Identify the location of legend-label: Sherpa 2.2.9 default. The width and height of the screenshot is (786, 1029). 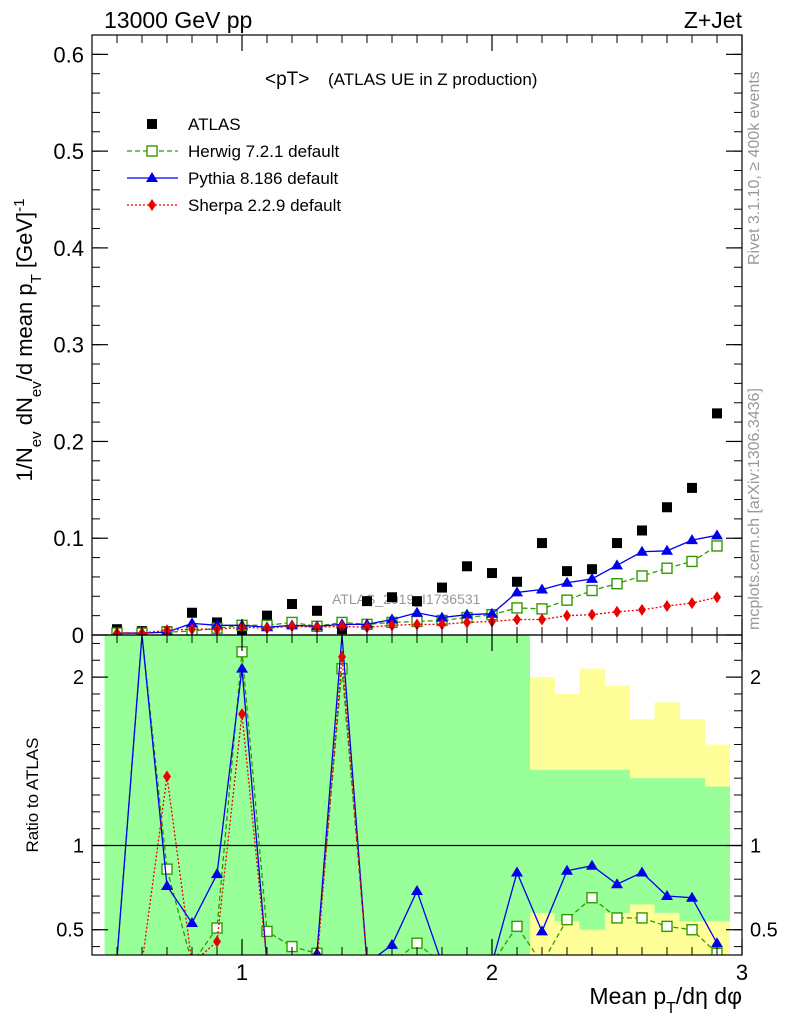
(264, 205).